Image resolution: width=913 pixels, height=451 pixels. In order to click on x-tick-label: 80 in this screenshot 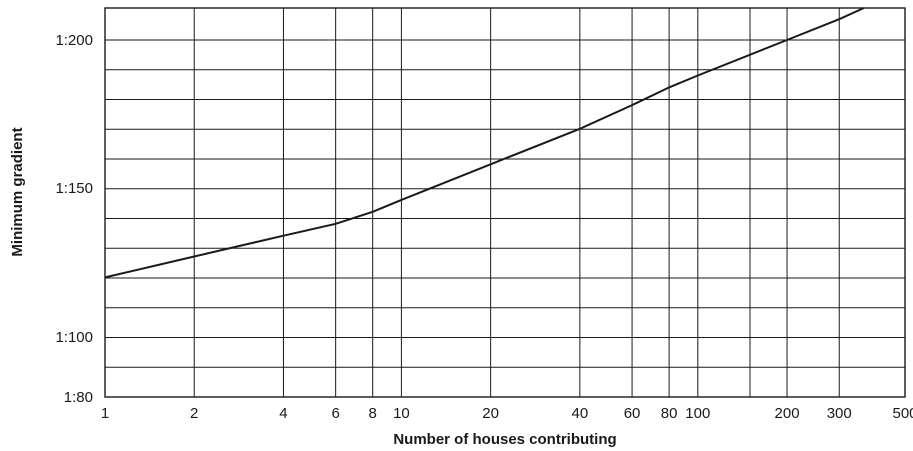, I will do `click(669, 413)`.